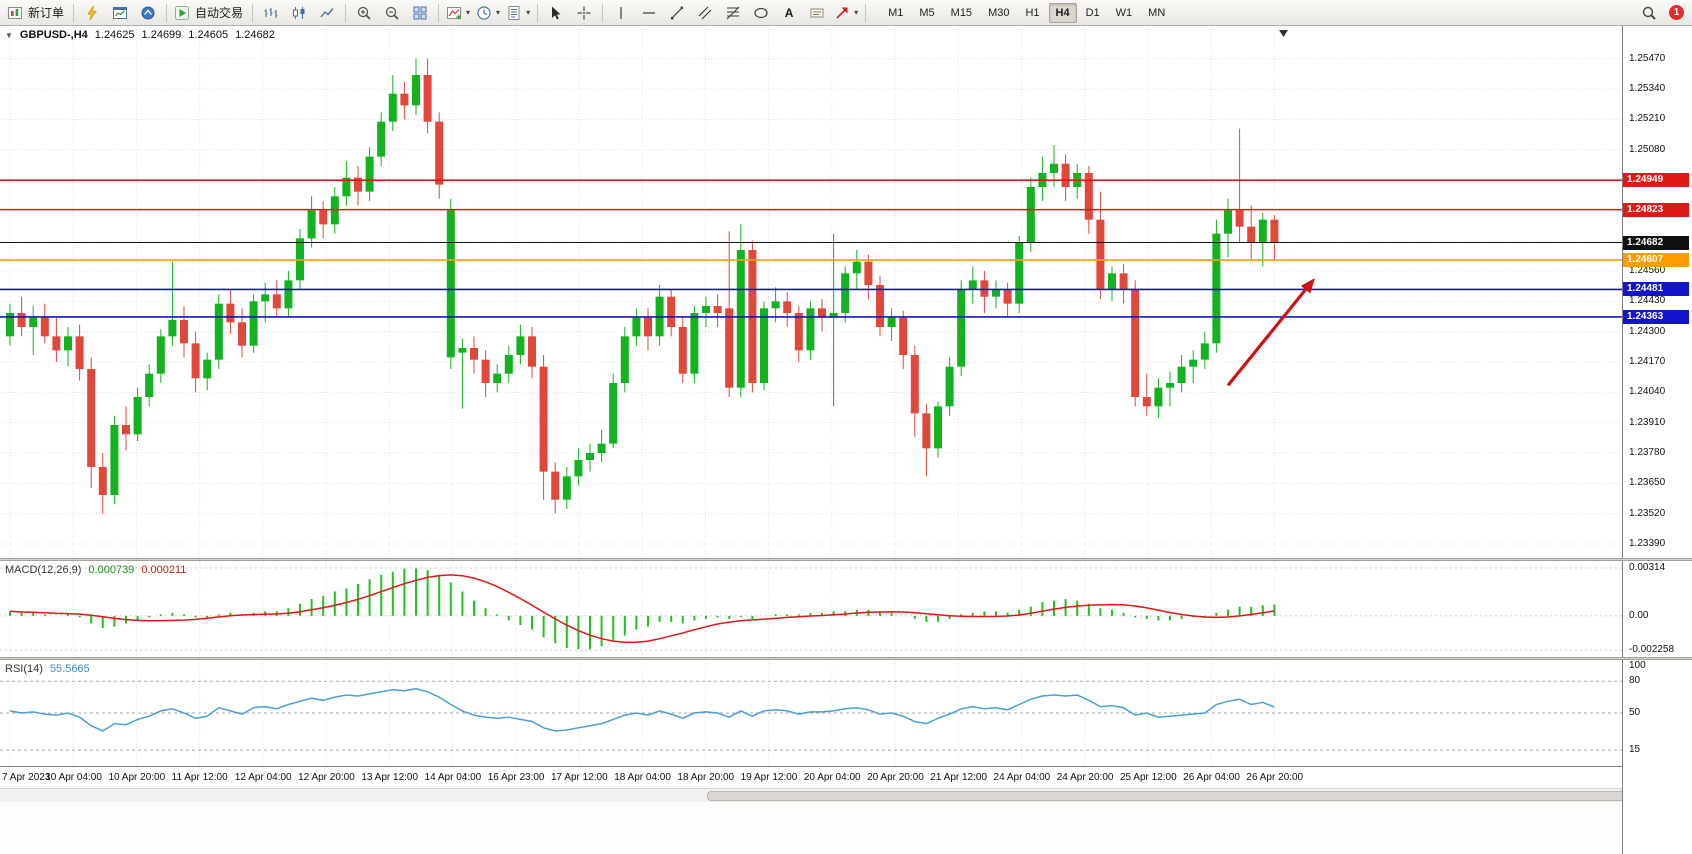  I want to click on time-label: 26 Apr 04:00, so click(1211, 777).